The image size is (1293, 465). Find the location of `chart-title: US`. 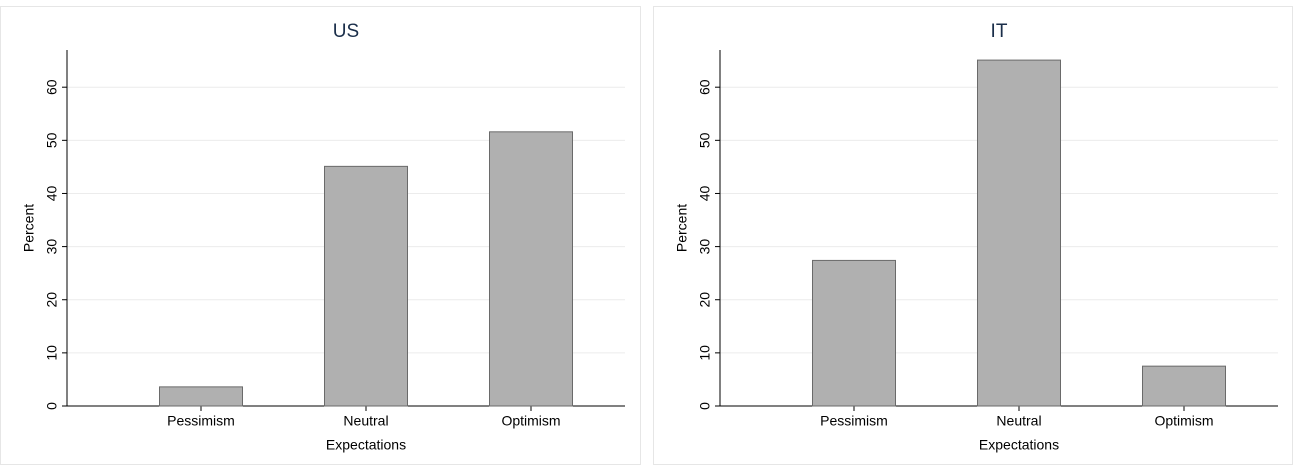

chart-title: US is located at coordinates (346, 31).